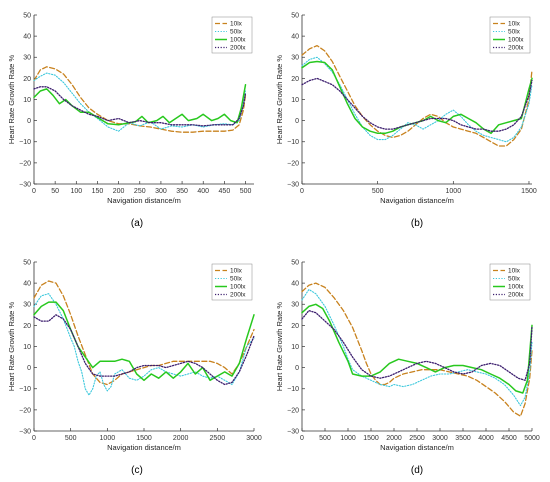 The height and width of the screenshot is (482, 550). Describe the element at coordinates (463, 438) in the screenshot. I see `x-tick-label: 3500` at that location.